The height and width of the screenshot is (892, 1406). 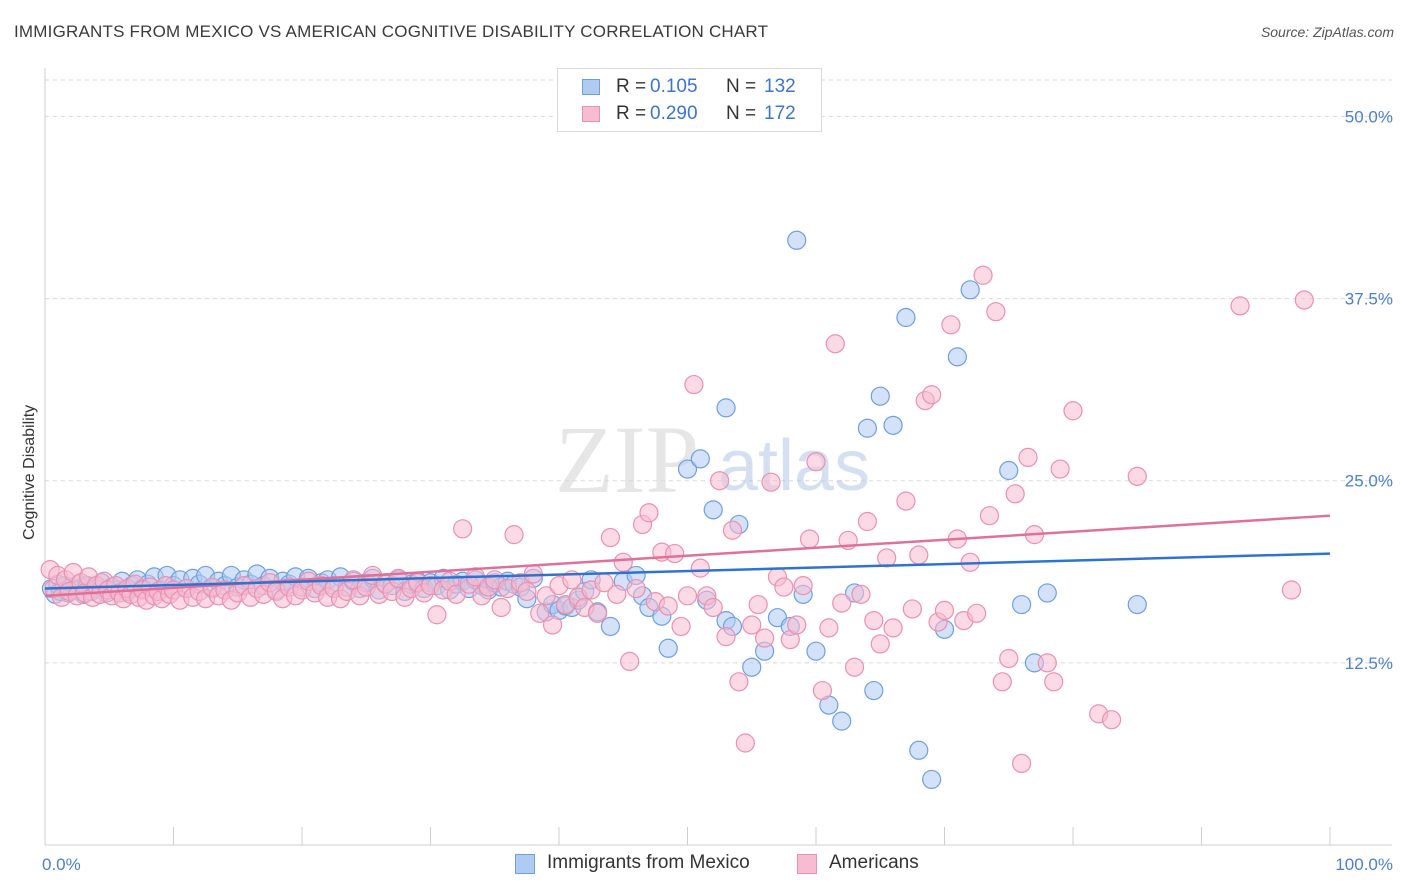 What do you see at coordinates (591, 87) in the screenshot?
I see `legend-swatch-blue` at bounding box center [591, 87].